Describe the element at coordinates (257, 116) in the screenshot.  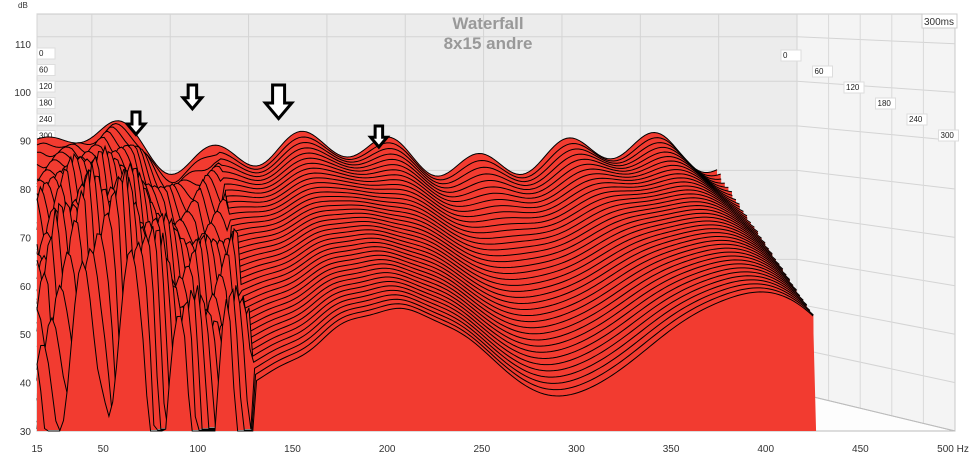
I see `annotation-arrows` at that location.